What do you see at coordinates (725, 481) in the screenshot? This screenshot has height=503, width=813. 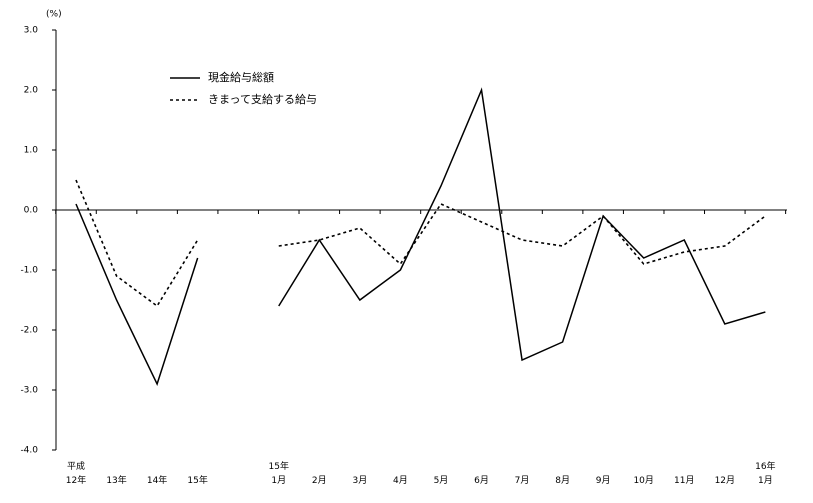 I see `x-tick-label: 12月` at bounding box center [725, 481].